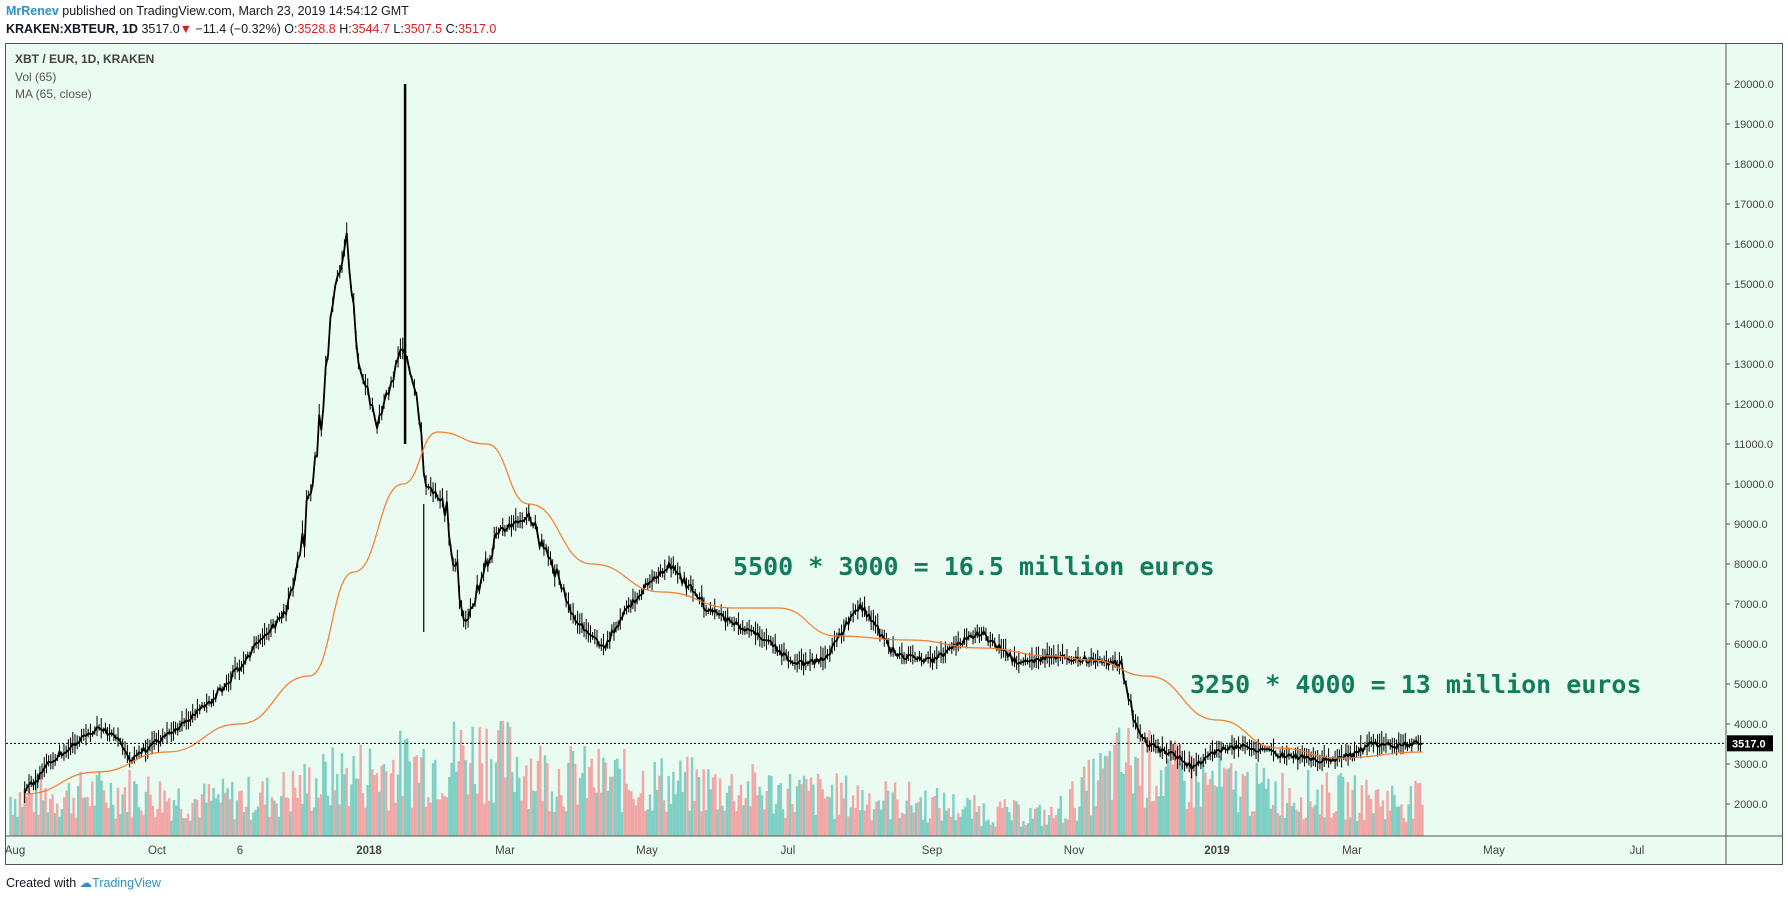  I want to click on footer: Created with ☁TradingView, so click(83, 882).